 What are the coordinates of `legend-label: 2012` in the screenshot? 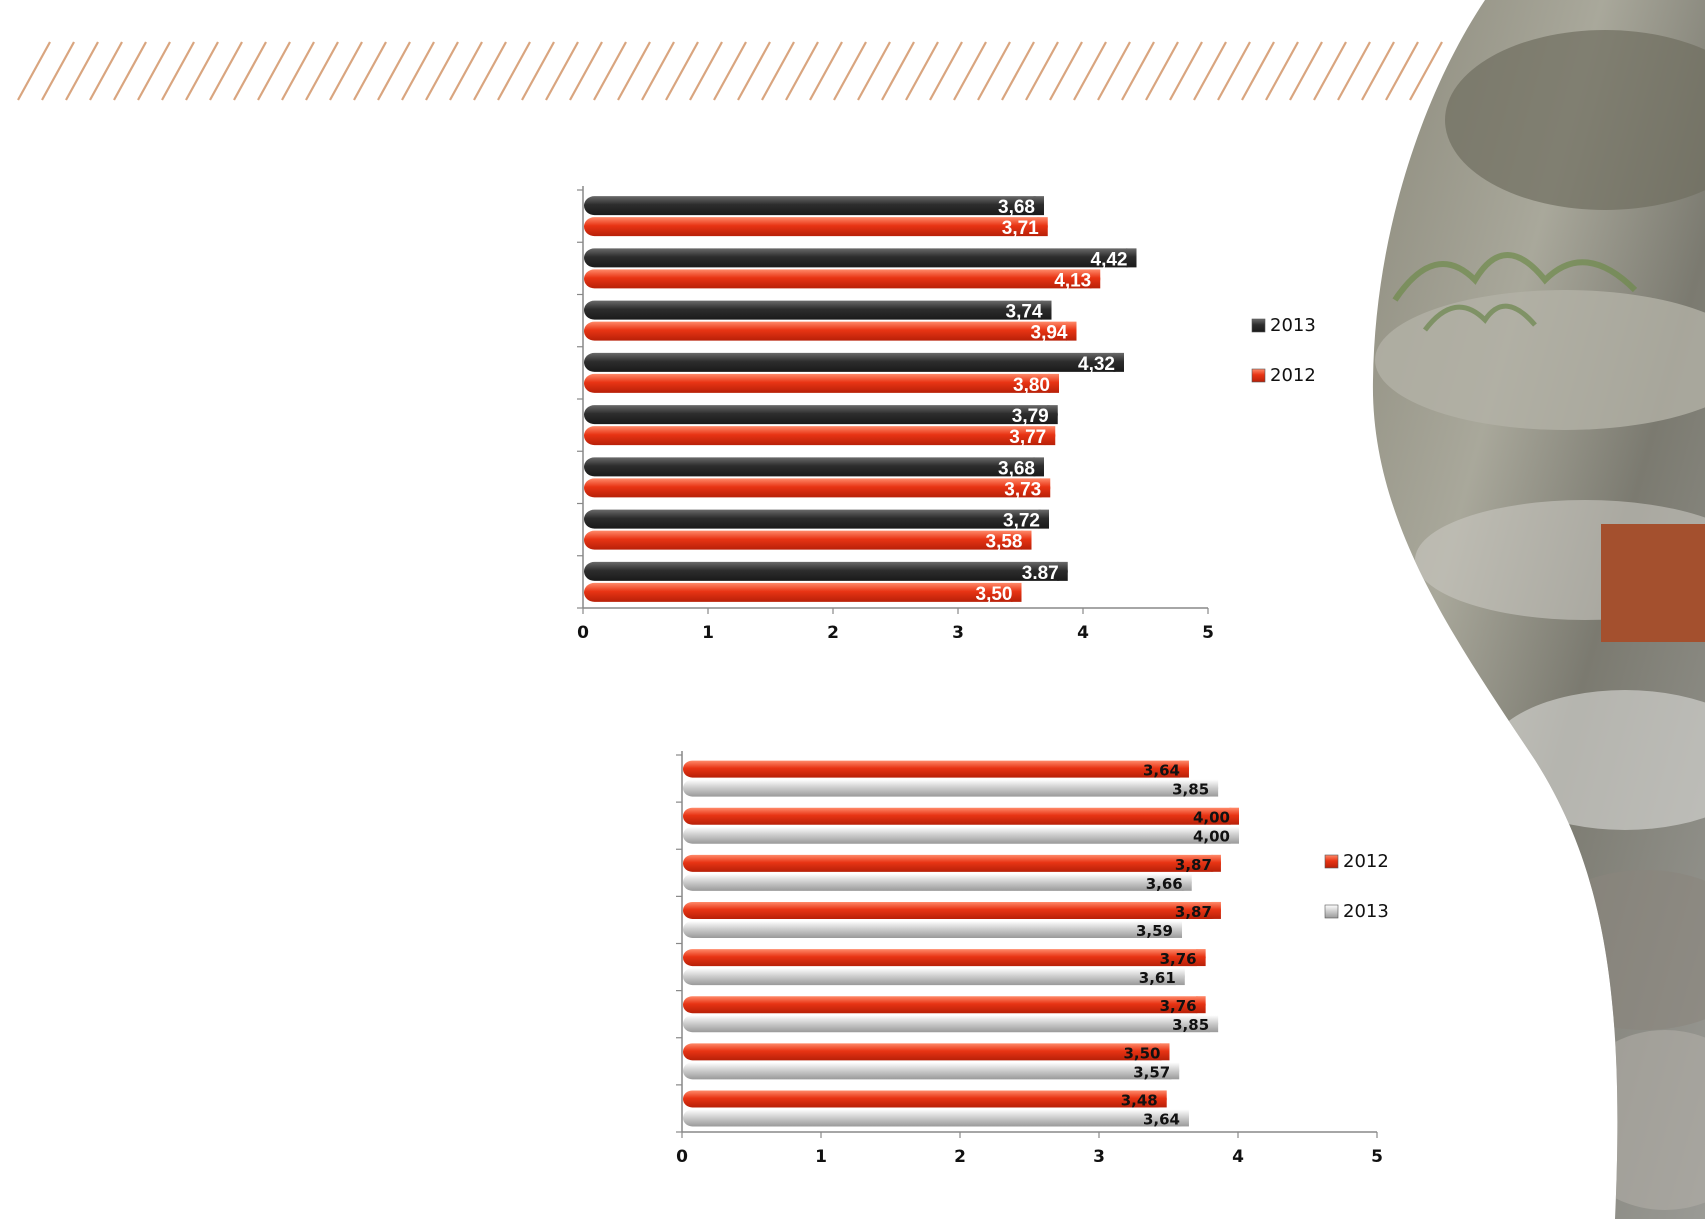 It's located at (1366, 861).